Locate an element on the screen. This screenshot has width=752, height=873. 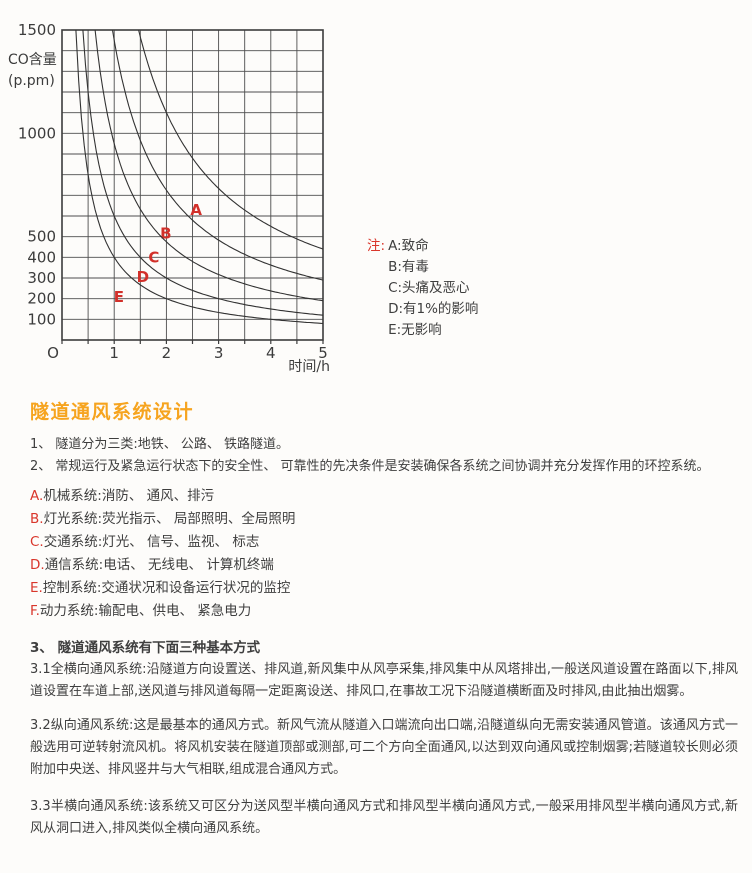
y-tick-label: 200 is located at coordinates (41, 299).